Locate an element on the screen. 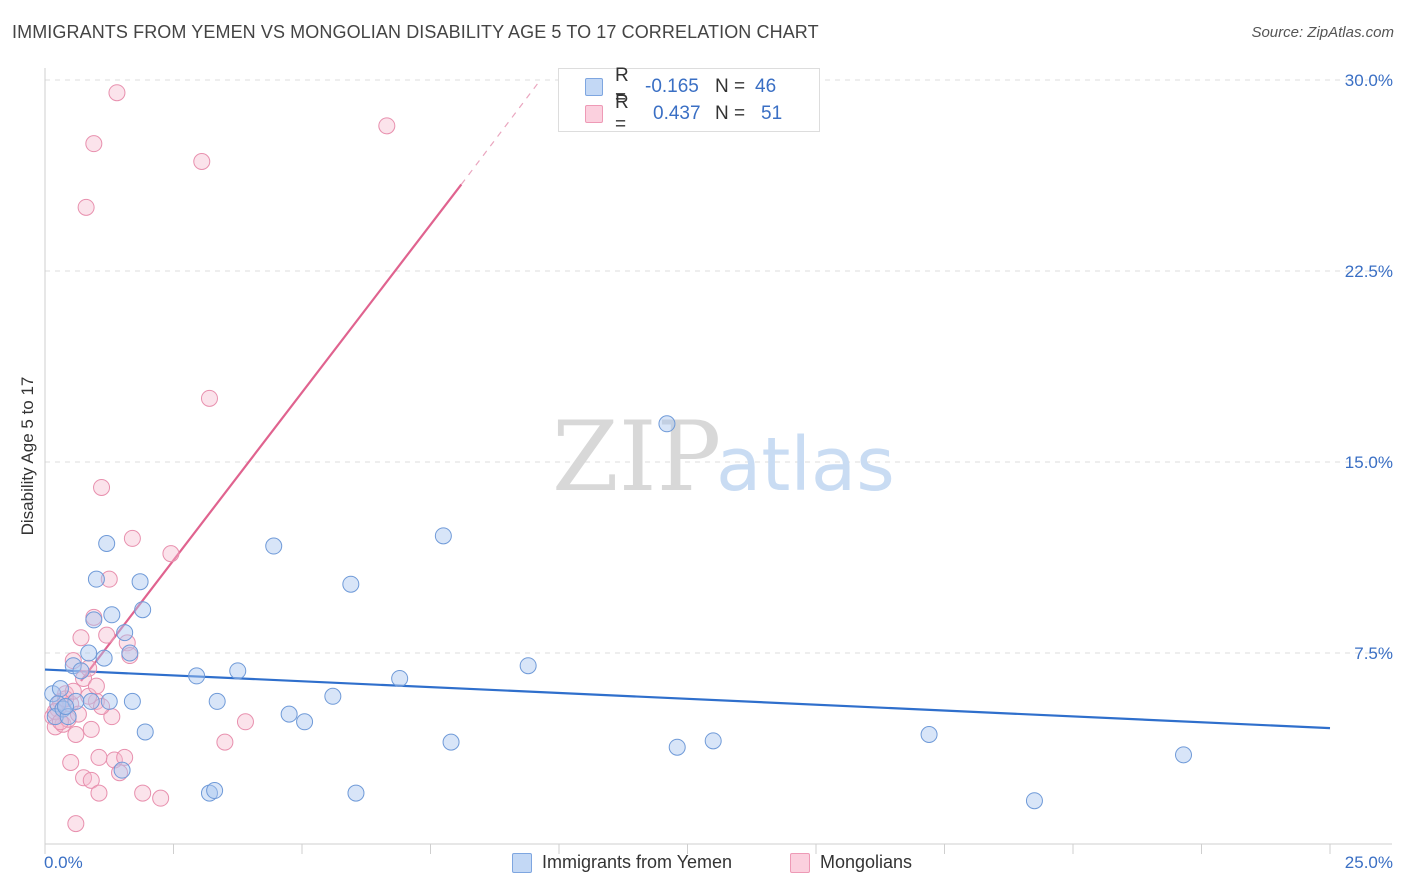  n-value: 51 is located at coordinates (772, 113).